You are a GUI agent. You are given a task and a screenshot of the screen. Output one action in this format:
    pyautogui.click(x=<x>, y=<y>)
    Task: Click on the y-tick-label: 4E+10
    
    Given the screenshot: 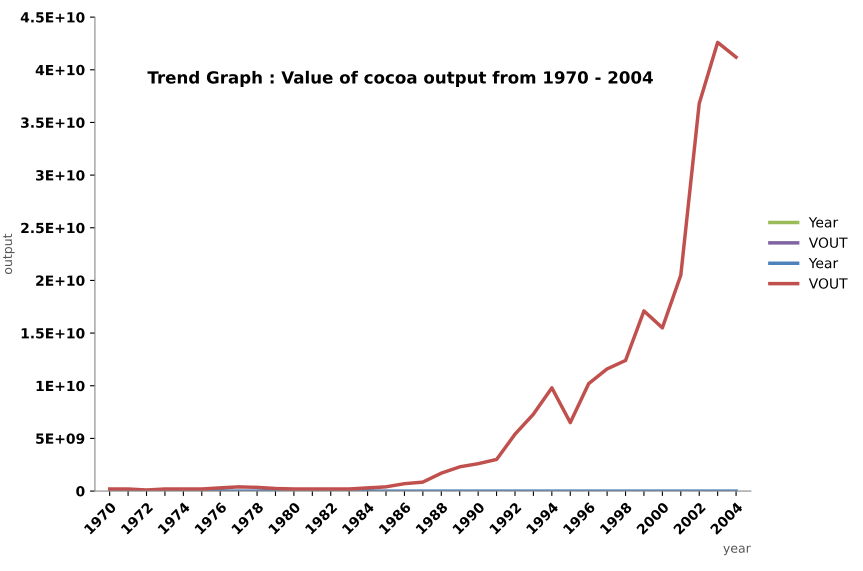 What is the action you would take?
    pyautogui.click(x=60, y=70)
    